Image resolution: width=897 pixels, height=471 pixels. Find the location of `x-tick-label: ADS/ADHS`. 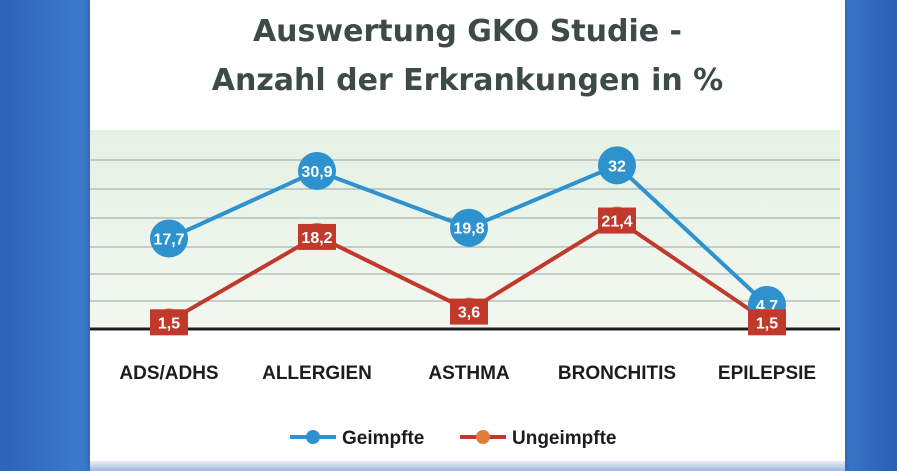

x-tick-label: ADS/ADHS is located at coordinates (168, 373).